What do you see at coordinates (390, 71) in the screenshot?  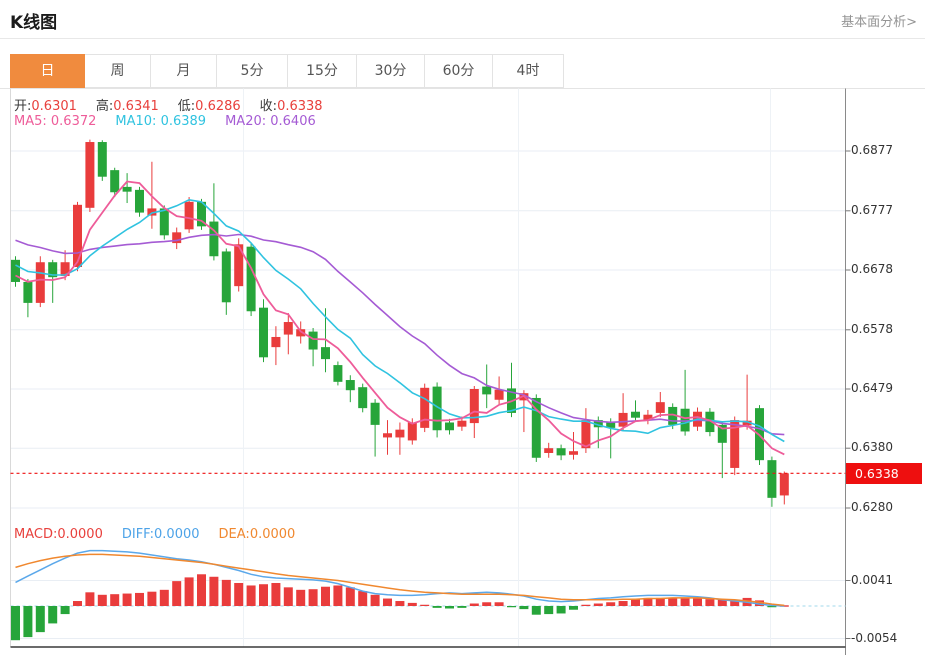 I see `interval-tab-30分: 30分` at bounding box center [390, 71].